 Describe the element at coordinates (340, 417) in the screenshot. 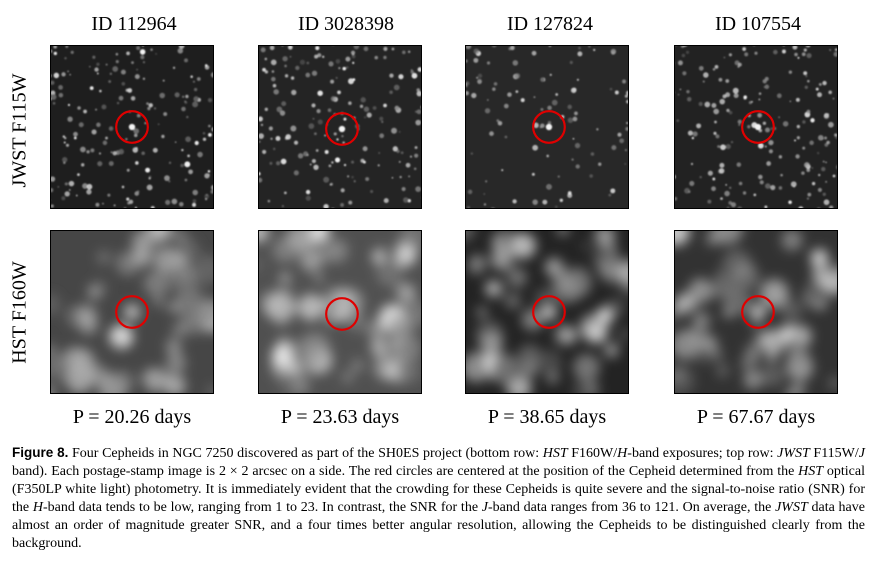

I see `period-label-2: P = 23.63 days` at that location.